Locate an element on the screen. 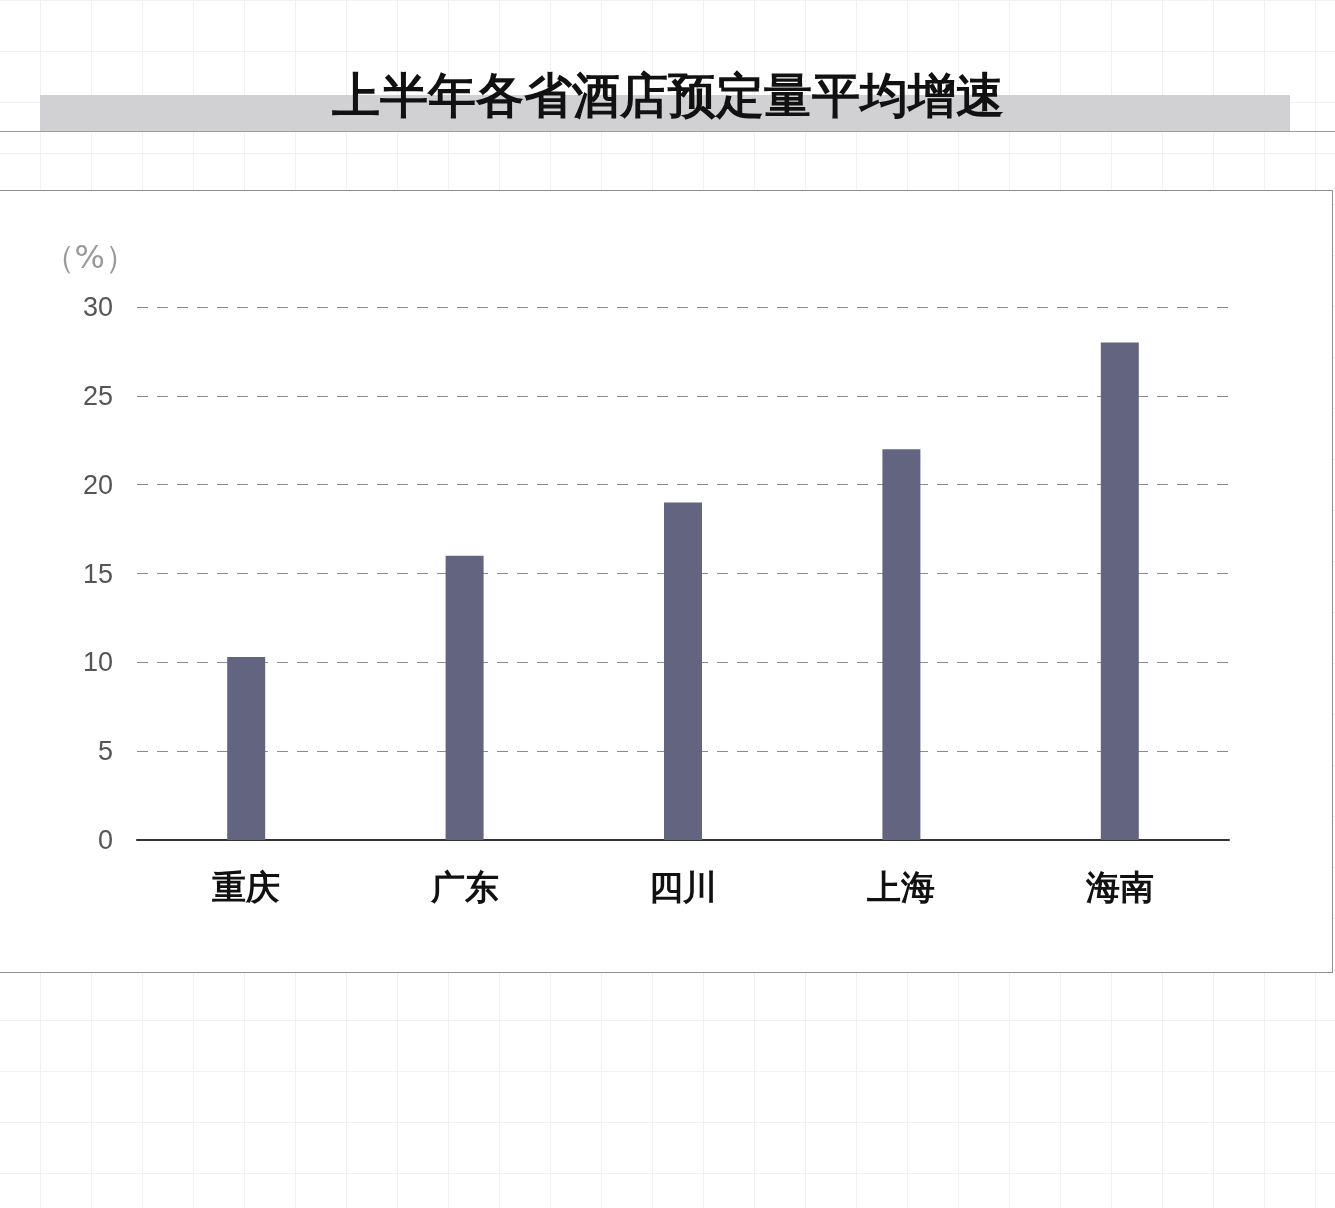 The image size is (1335, 1208). y-tick-label: 30 is located at coordinates (97, 307).